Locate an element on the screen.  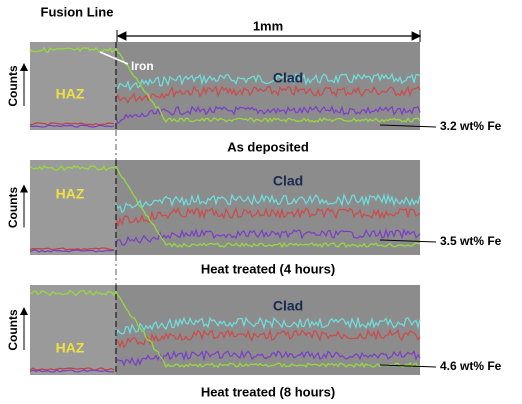
fe-label: 4.6 wt% Fe is located at coordinates (471, 366).